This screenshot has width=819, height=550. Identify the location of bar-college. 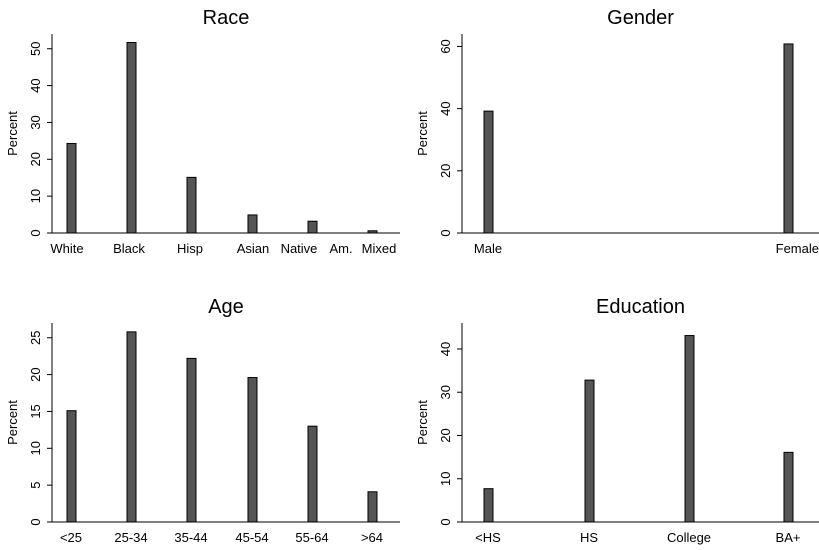
(689, 429).